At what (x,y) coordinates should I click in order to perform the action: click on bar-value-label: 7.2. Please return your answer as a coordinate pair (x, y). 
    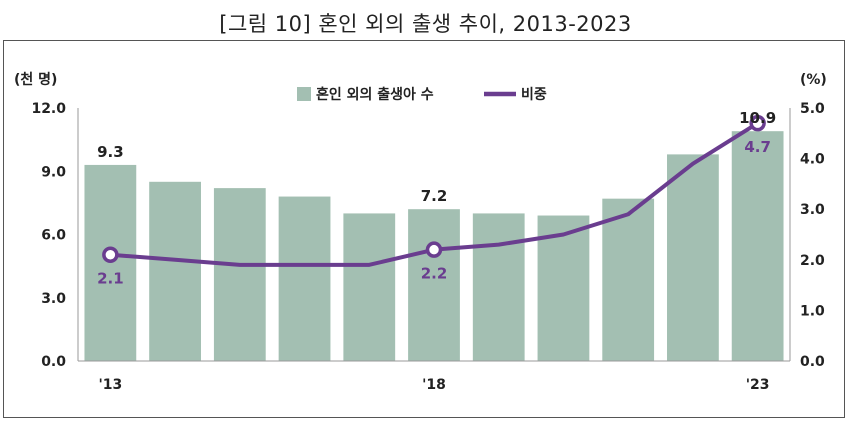
    Looking at the image, I should click on (434, 196).